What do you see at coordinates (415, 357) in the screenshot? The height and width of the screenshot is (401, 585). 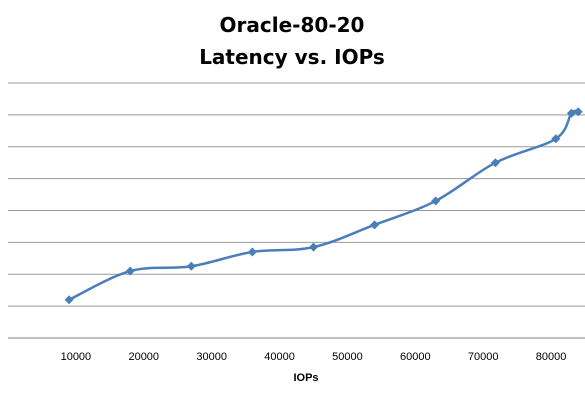 I see `x-tick-label: 60000` at bounding box center [415, 357].